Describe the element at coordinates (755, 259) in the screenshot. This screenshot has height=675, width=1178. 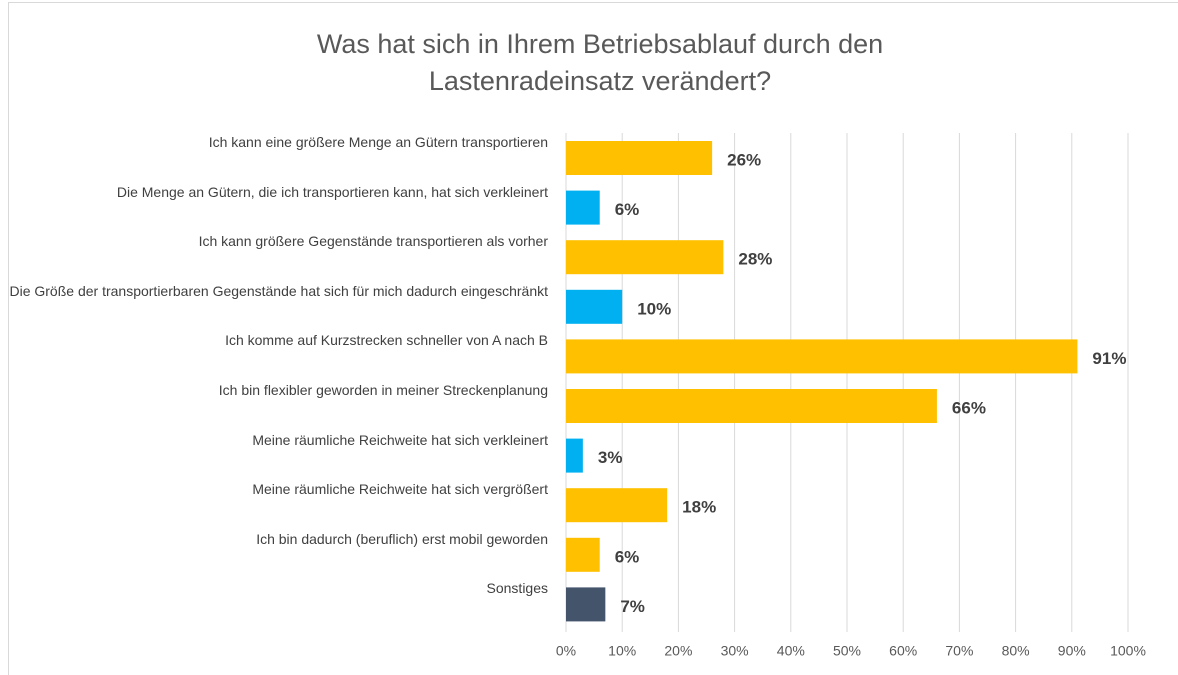
I see `data-label: 28%` at that location.